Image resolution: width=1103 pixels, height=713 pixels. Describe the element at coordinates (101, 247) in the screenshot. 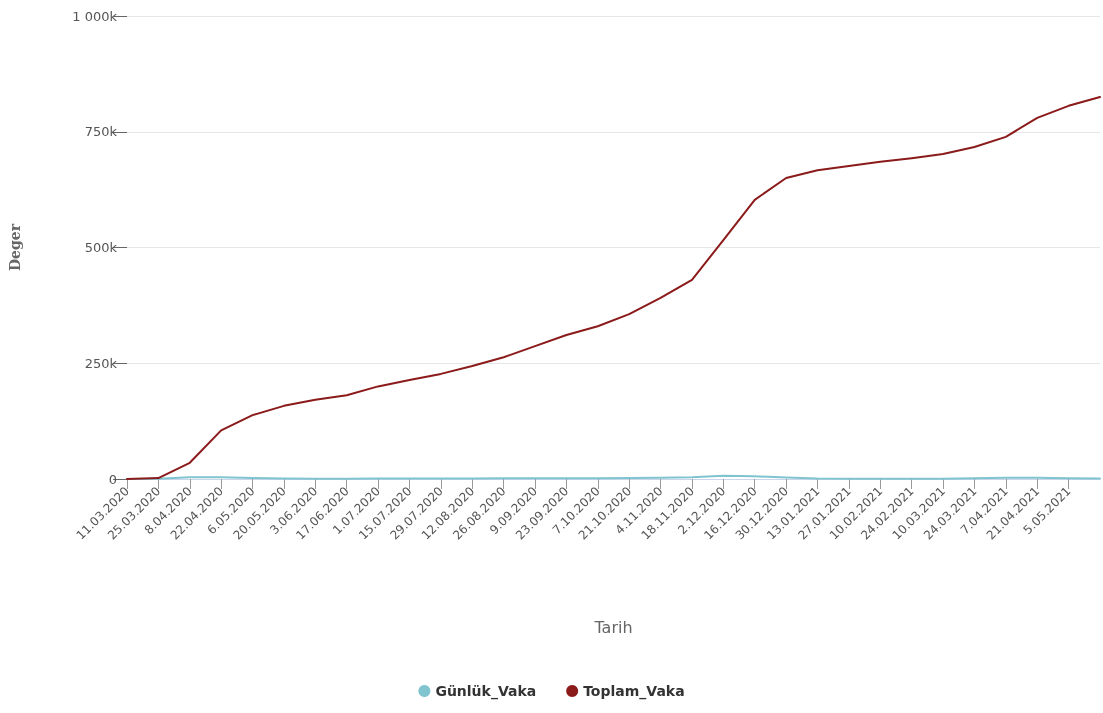

I see `y-tick-label: 500k` at that location.